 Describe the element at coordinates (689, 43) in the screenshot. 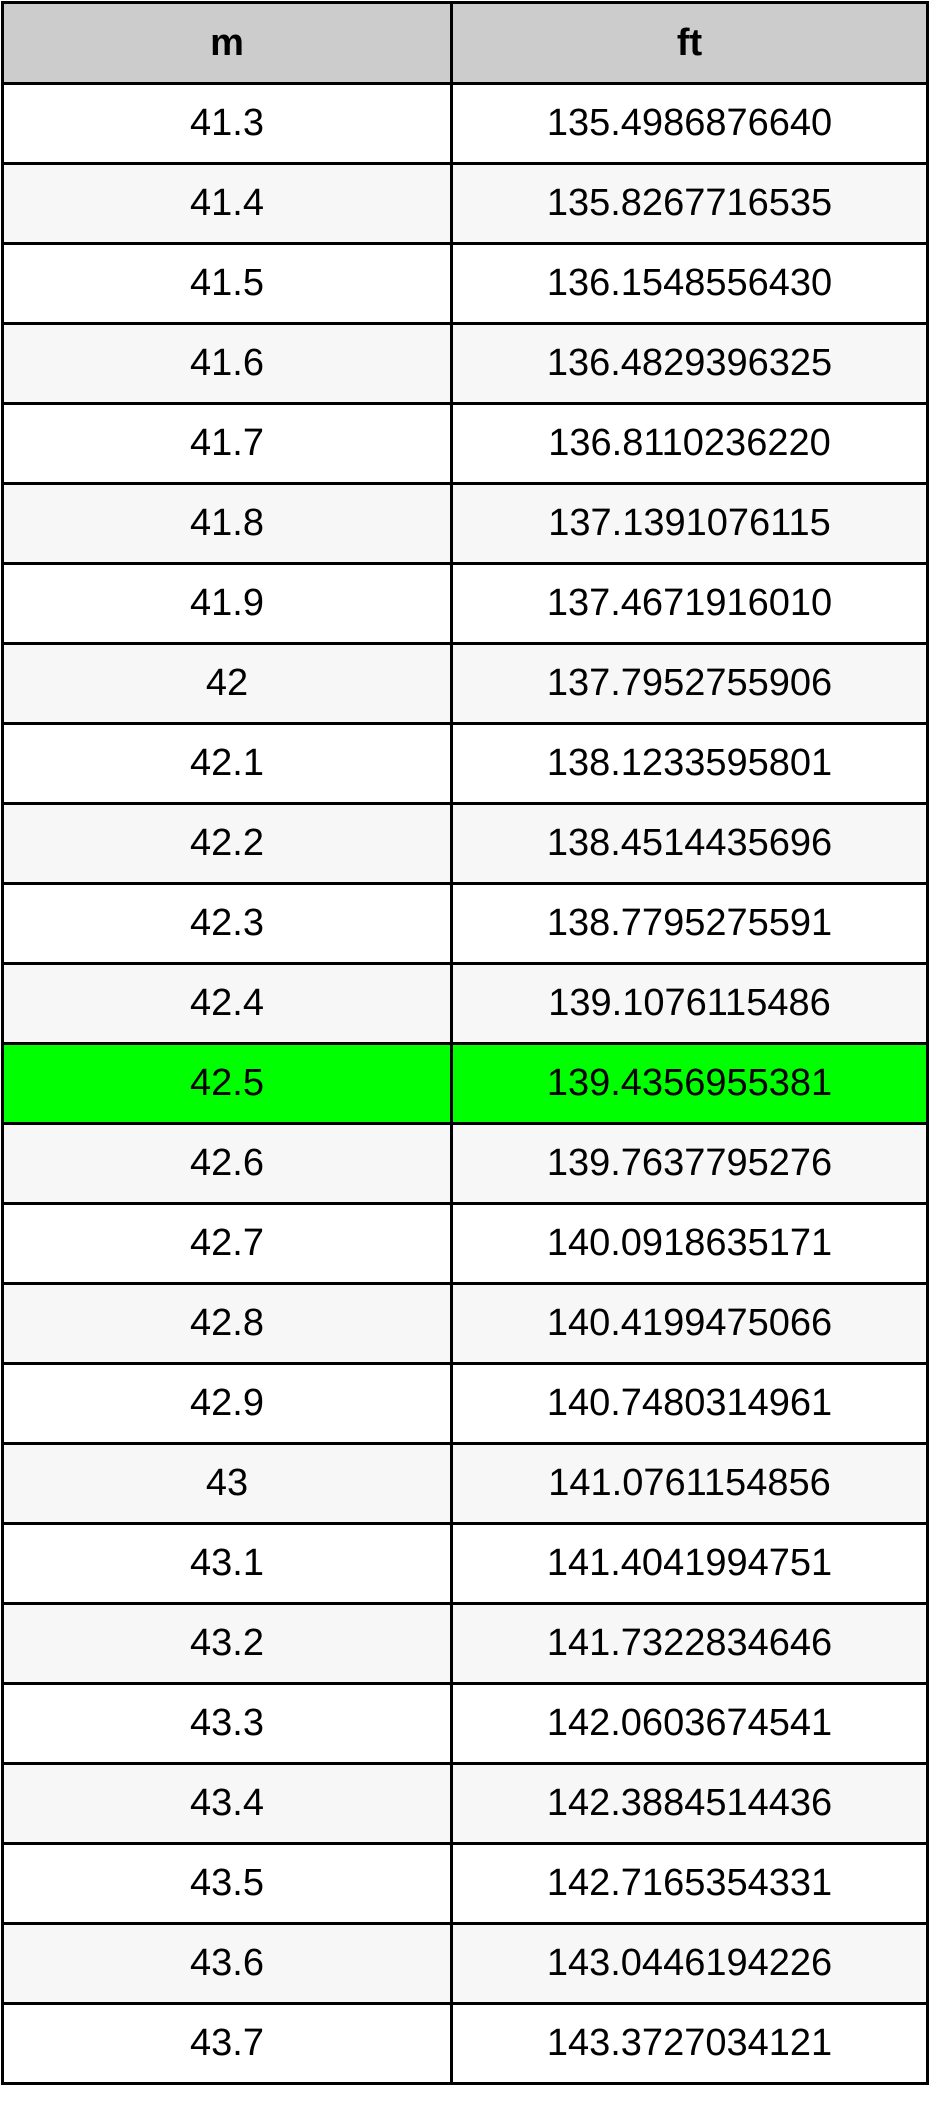

I see `header-ft: ft` at that location.